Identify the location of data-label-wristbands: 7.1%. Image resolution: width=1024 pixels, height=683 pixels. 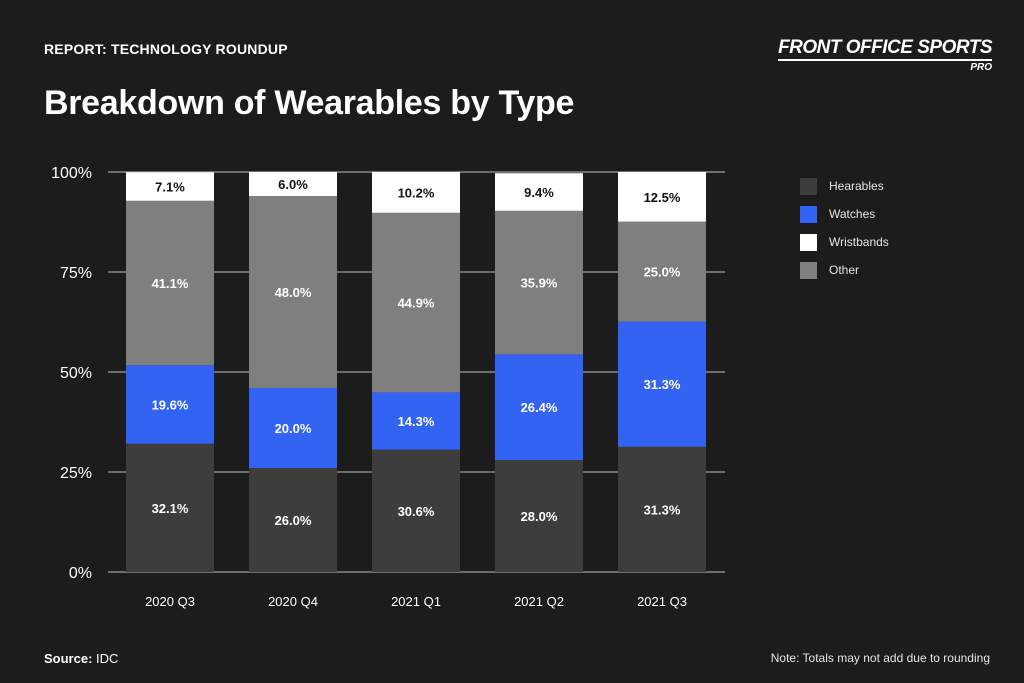
(170, 187).